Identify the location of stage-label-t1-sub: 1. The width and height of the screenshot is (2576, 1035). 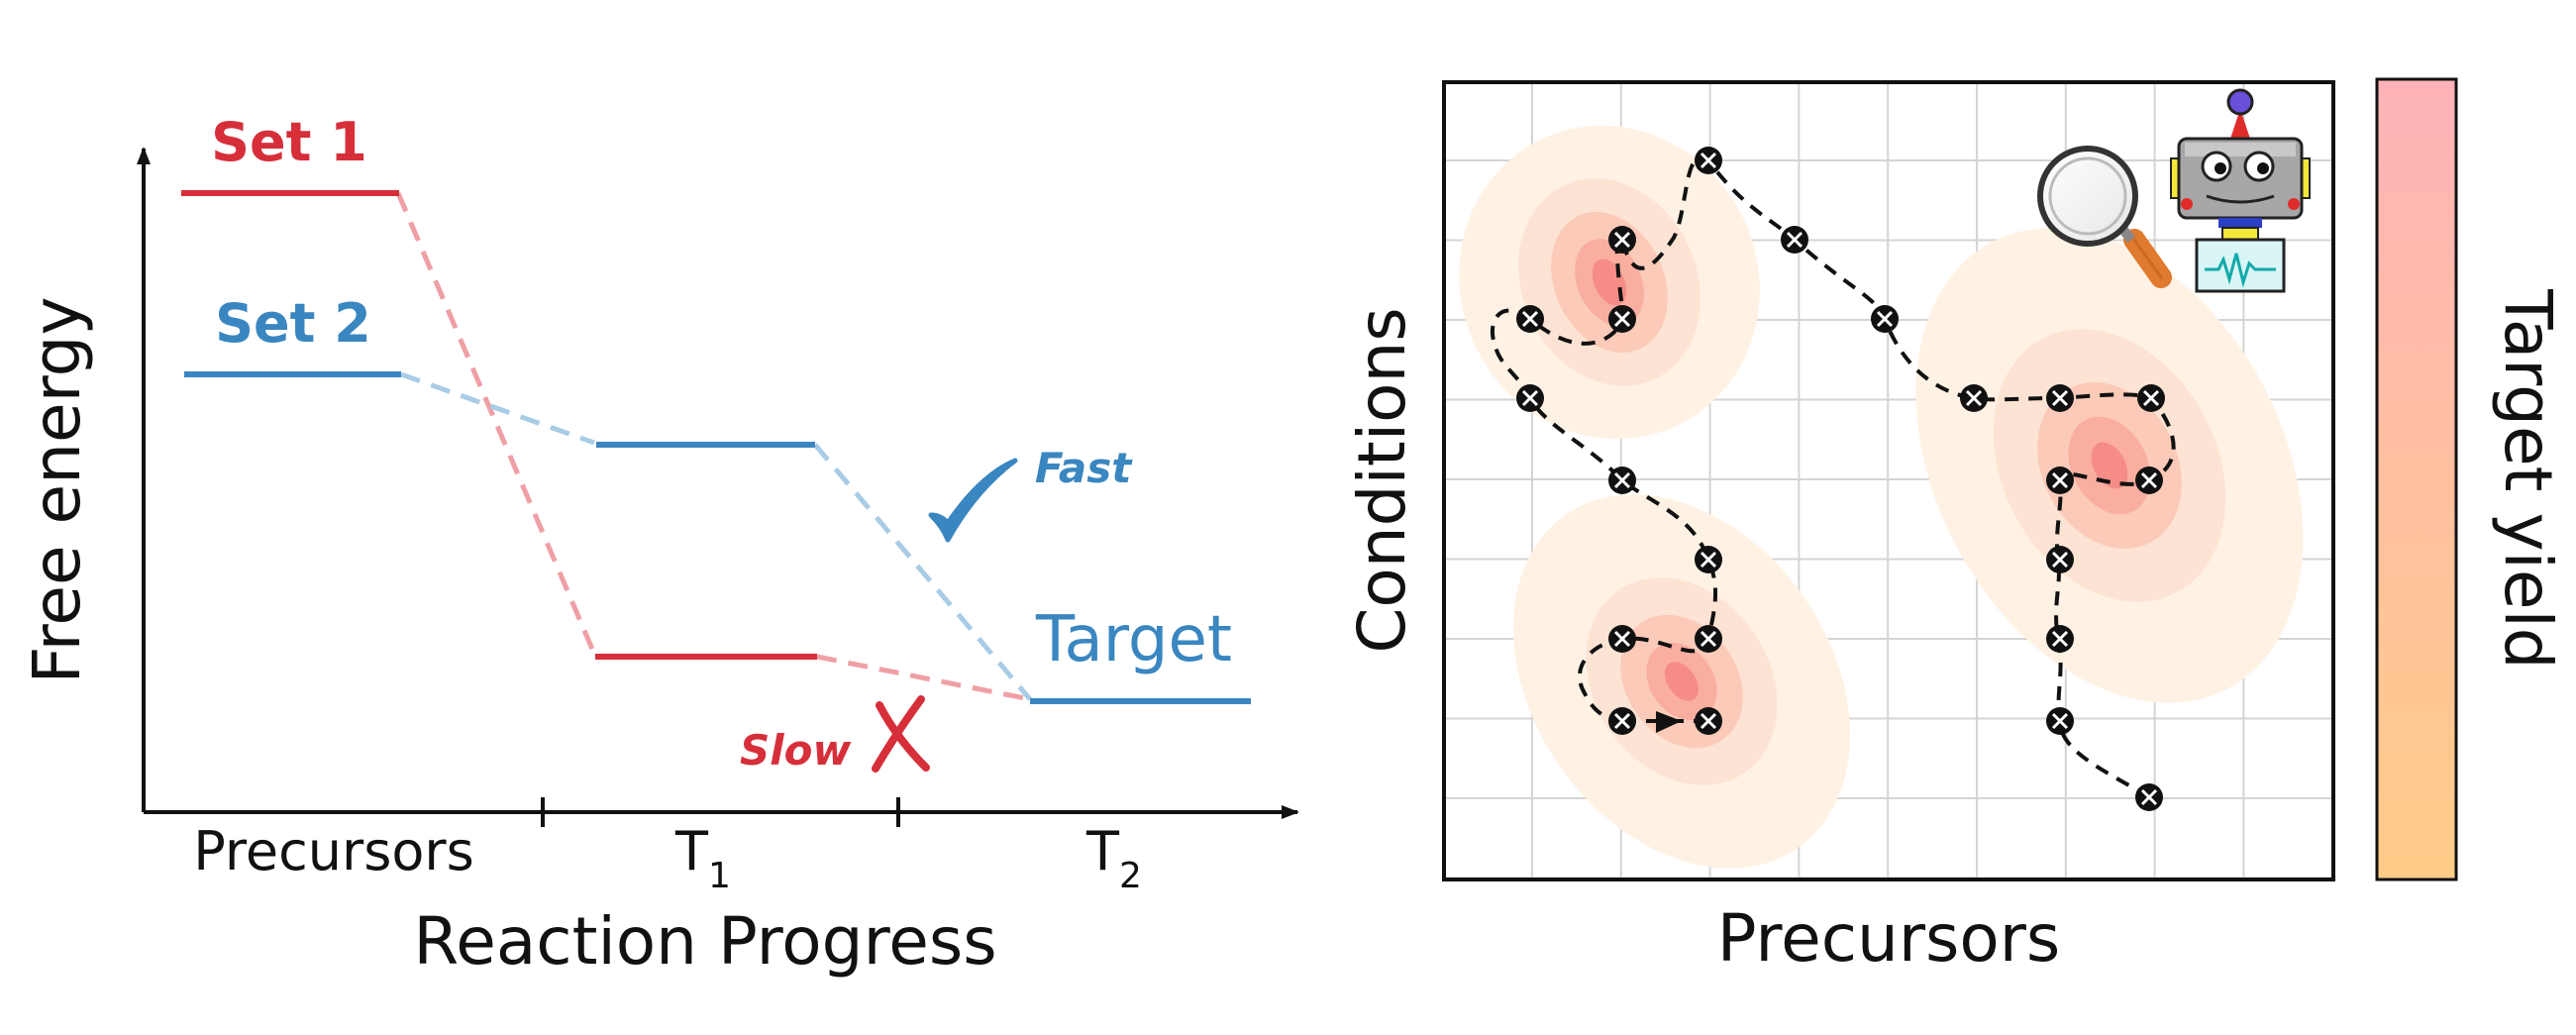
(719, 876).